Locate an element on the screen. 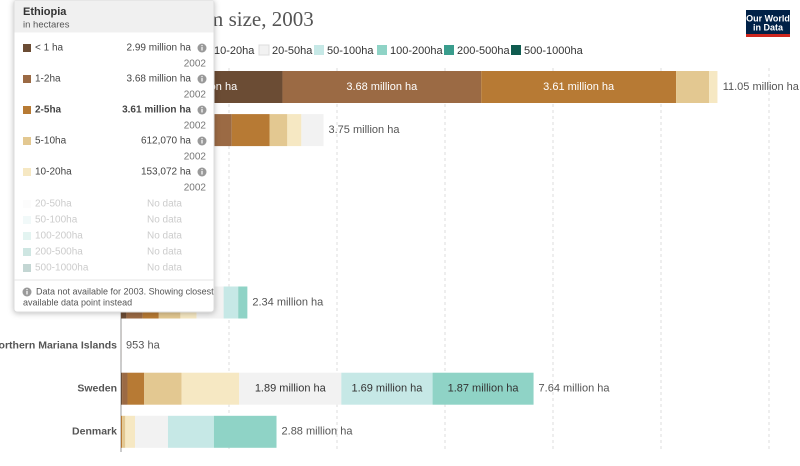 The width and height of the screenshot is (800, 466). segment-label: 1.69 million ha is located at coordinates (387, 389).